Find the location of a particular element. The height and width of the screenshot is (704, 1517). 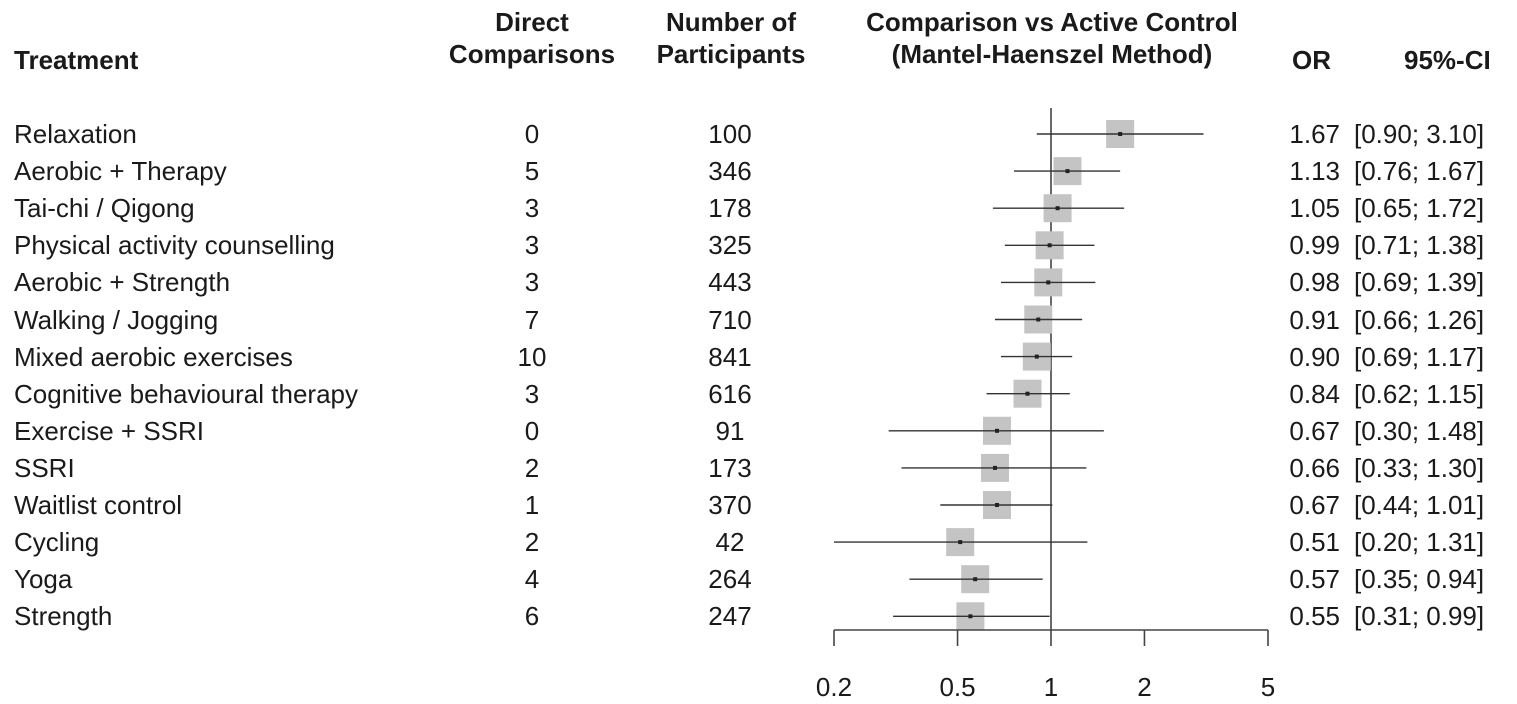

treatment-name: Cognitive behavioural therapy is located at coordinates (186, 393).